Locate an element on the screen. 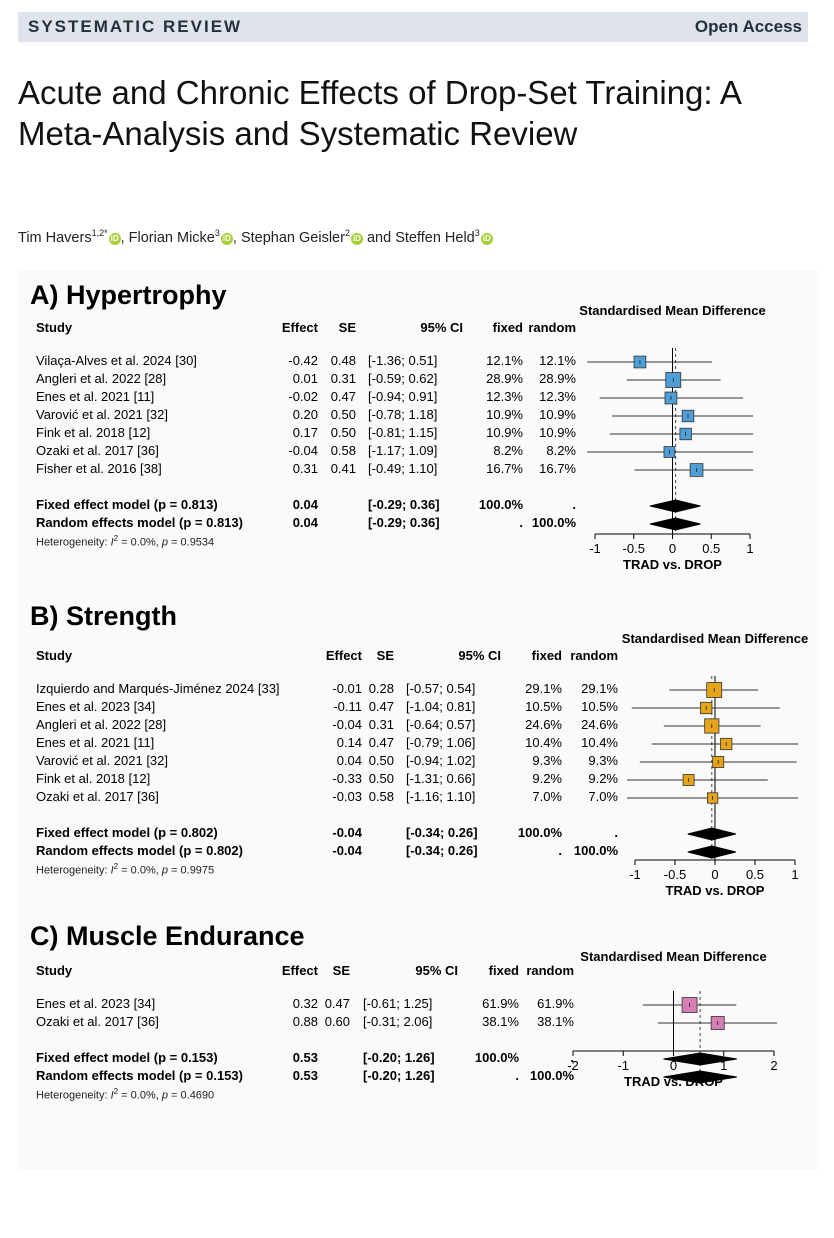 This screenshot has height=1238, width=834. study-name: Izquierdo and Marqués-Jiménez 2024 [33] is located at coordinates (158, 688).